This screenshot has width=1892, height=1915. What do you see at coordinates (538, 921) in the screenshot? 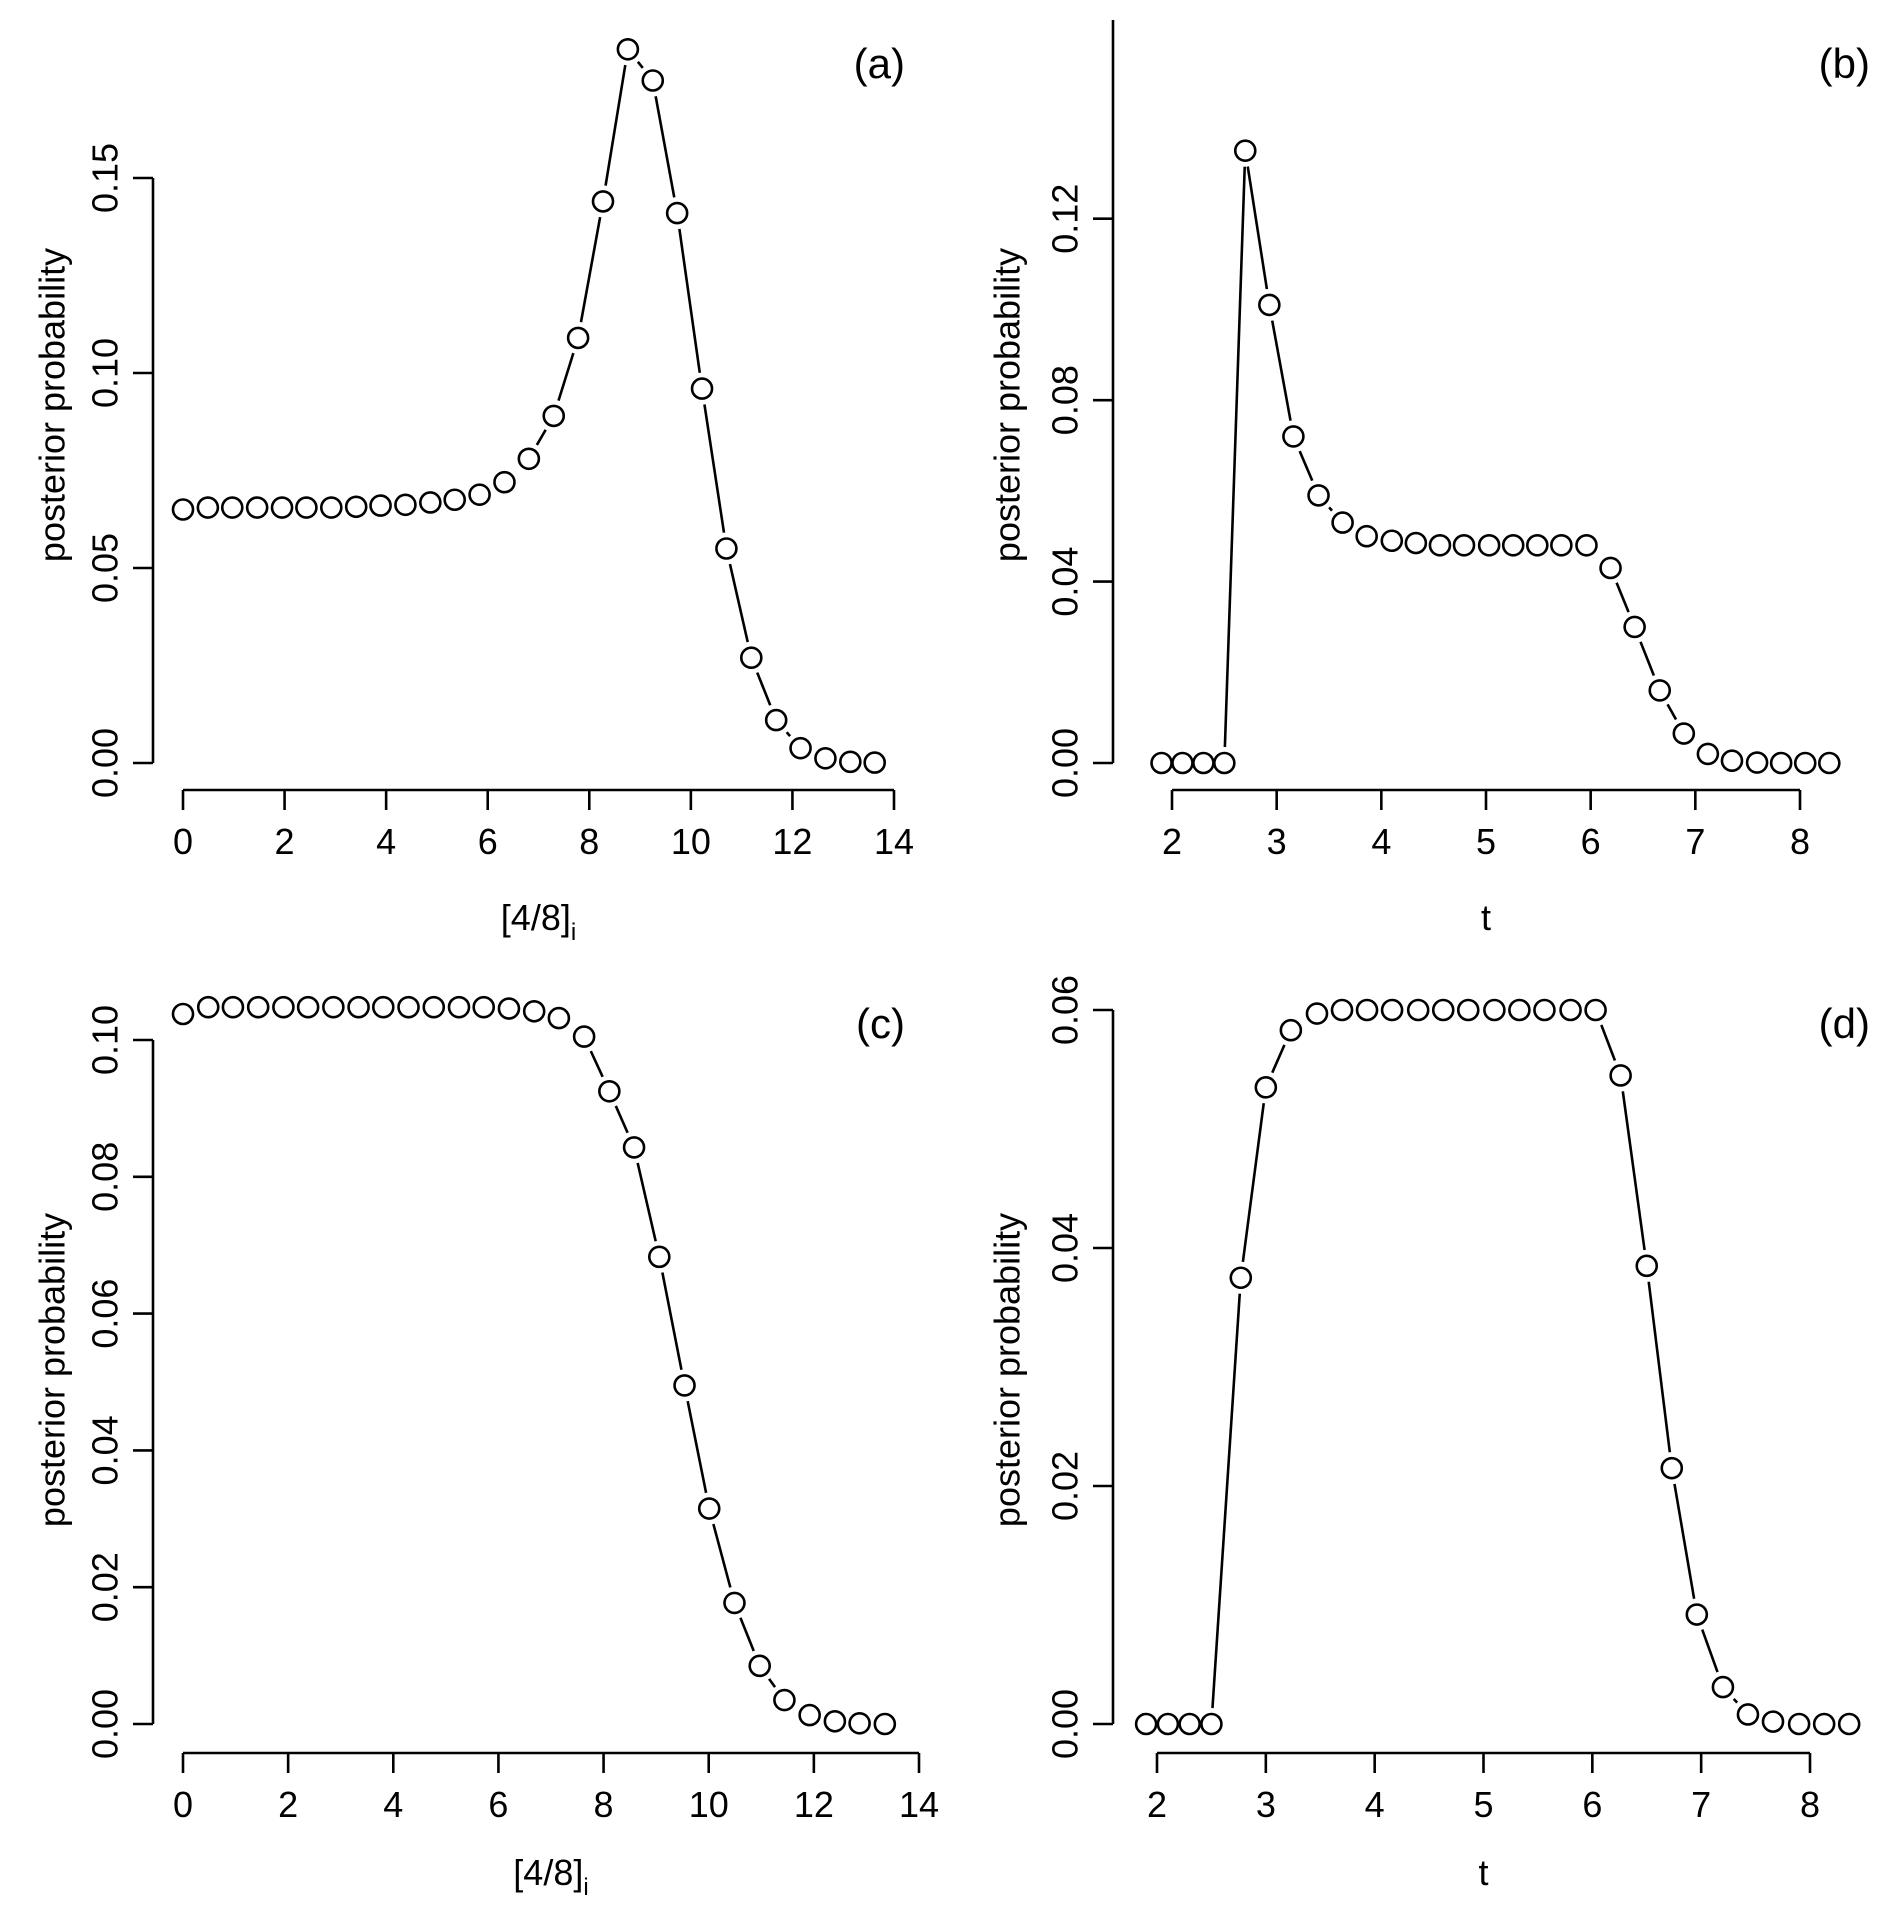
I see `x-axis-title: [4/8]i` at bounding box center [538, 921].